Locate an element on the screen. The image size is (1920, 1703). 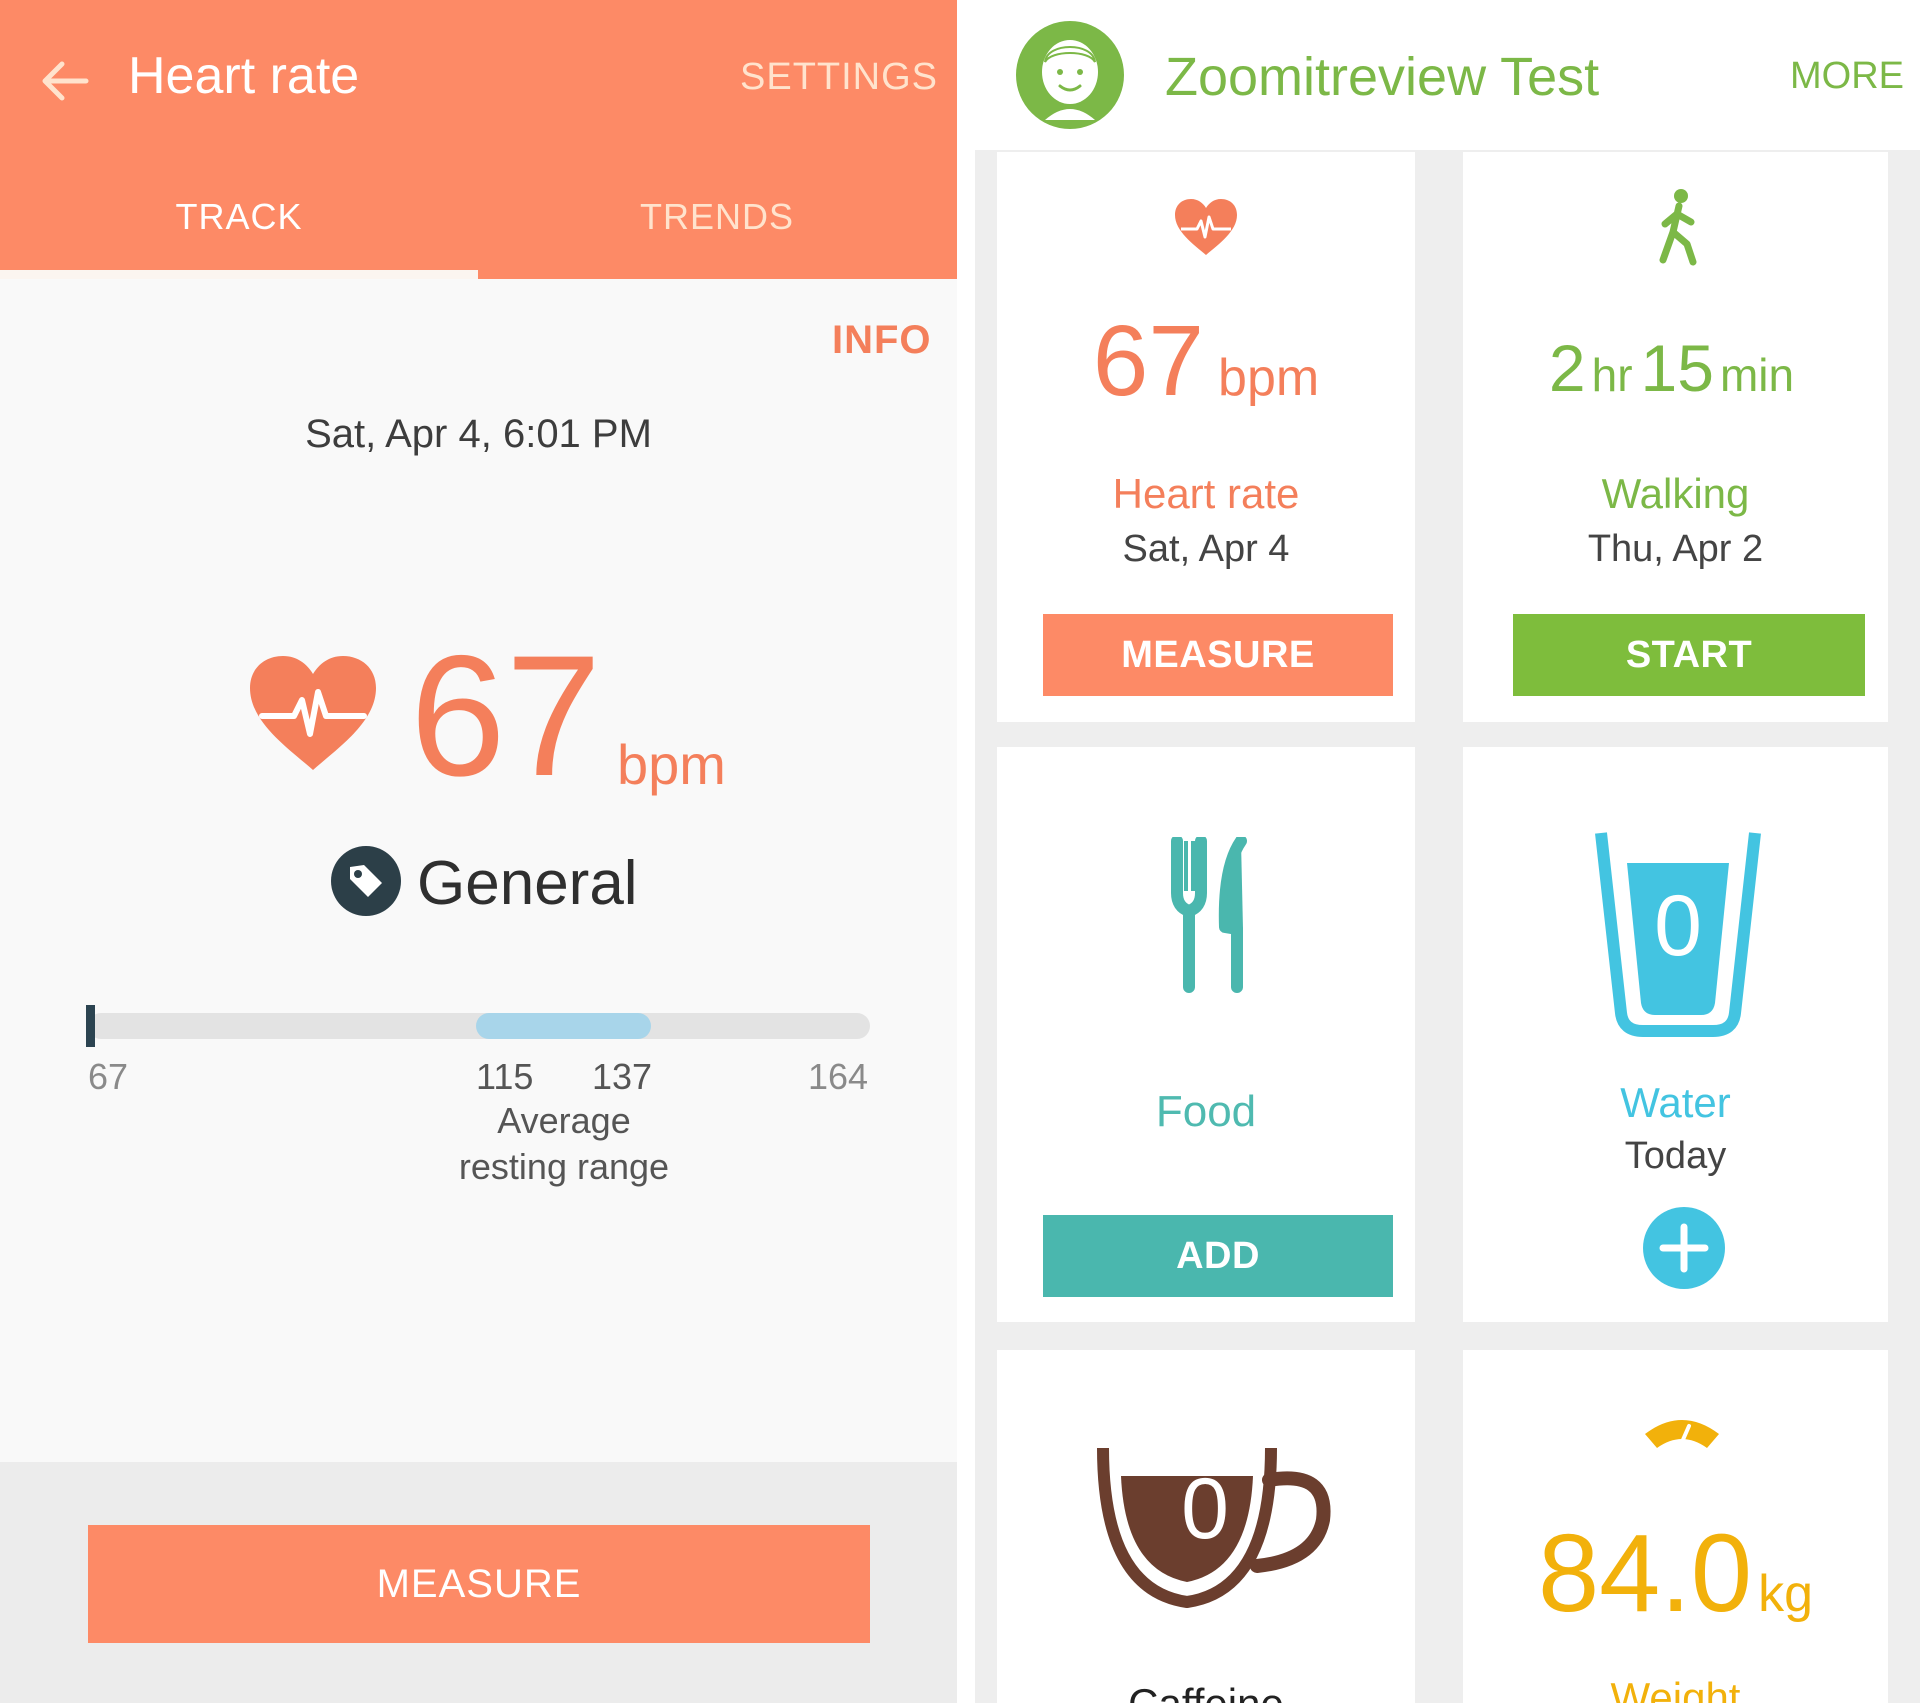
range-min-label: 67 is located at coordinates (108, 1076).